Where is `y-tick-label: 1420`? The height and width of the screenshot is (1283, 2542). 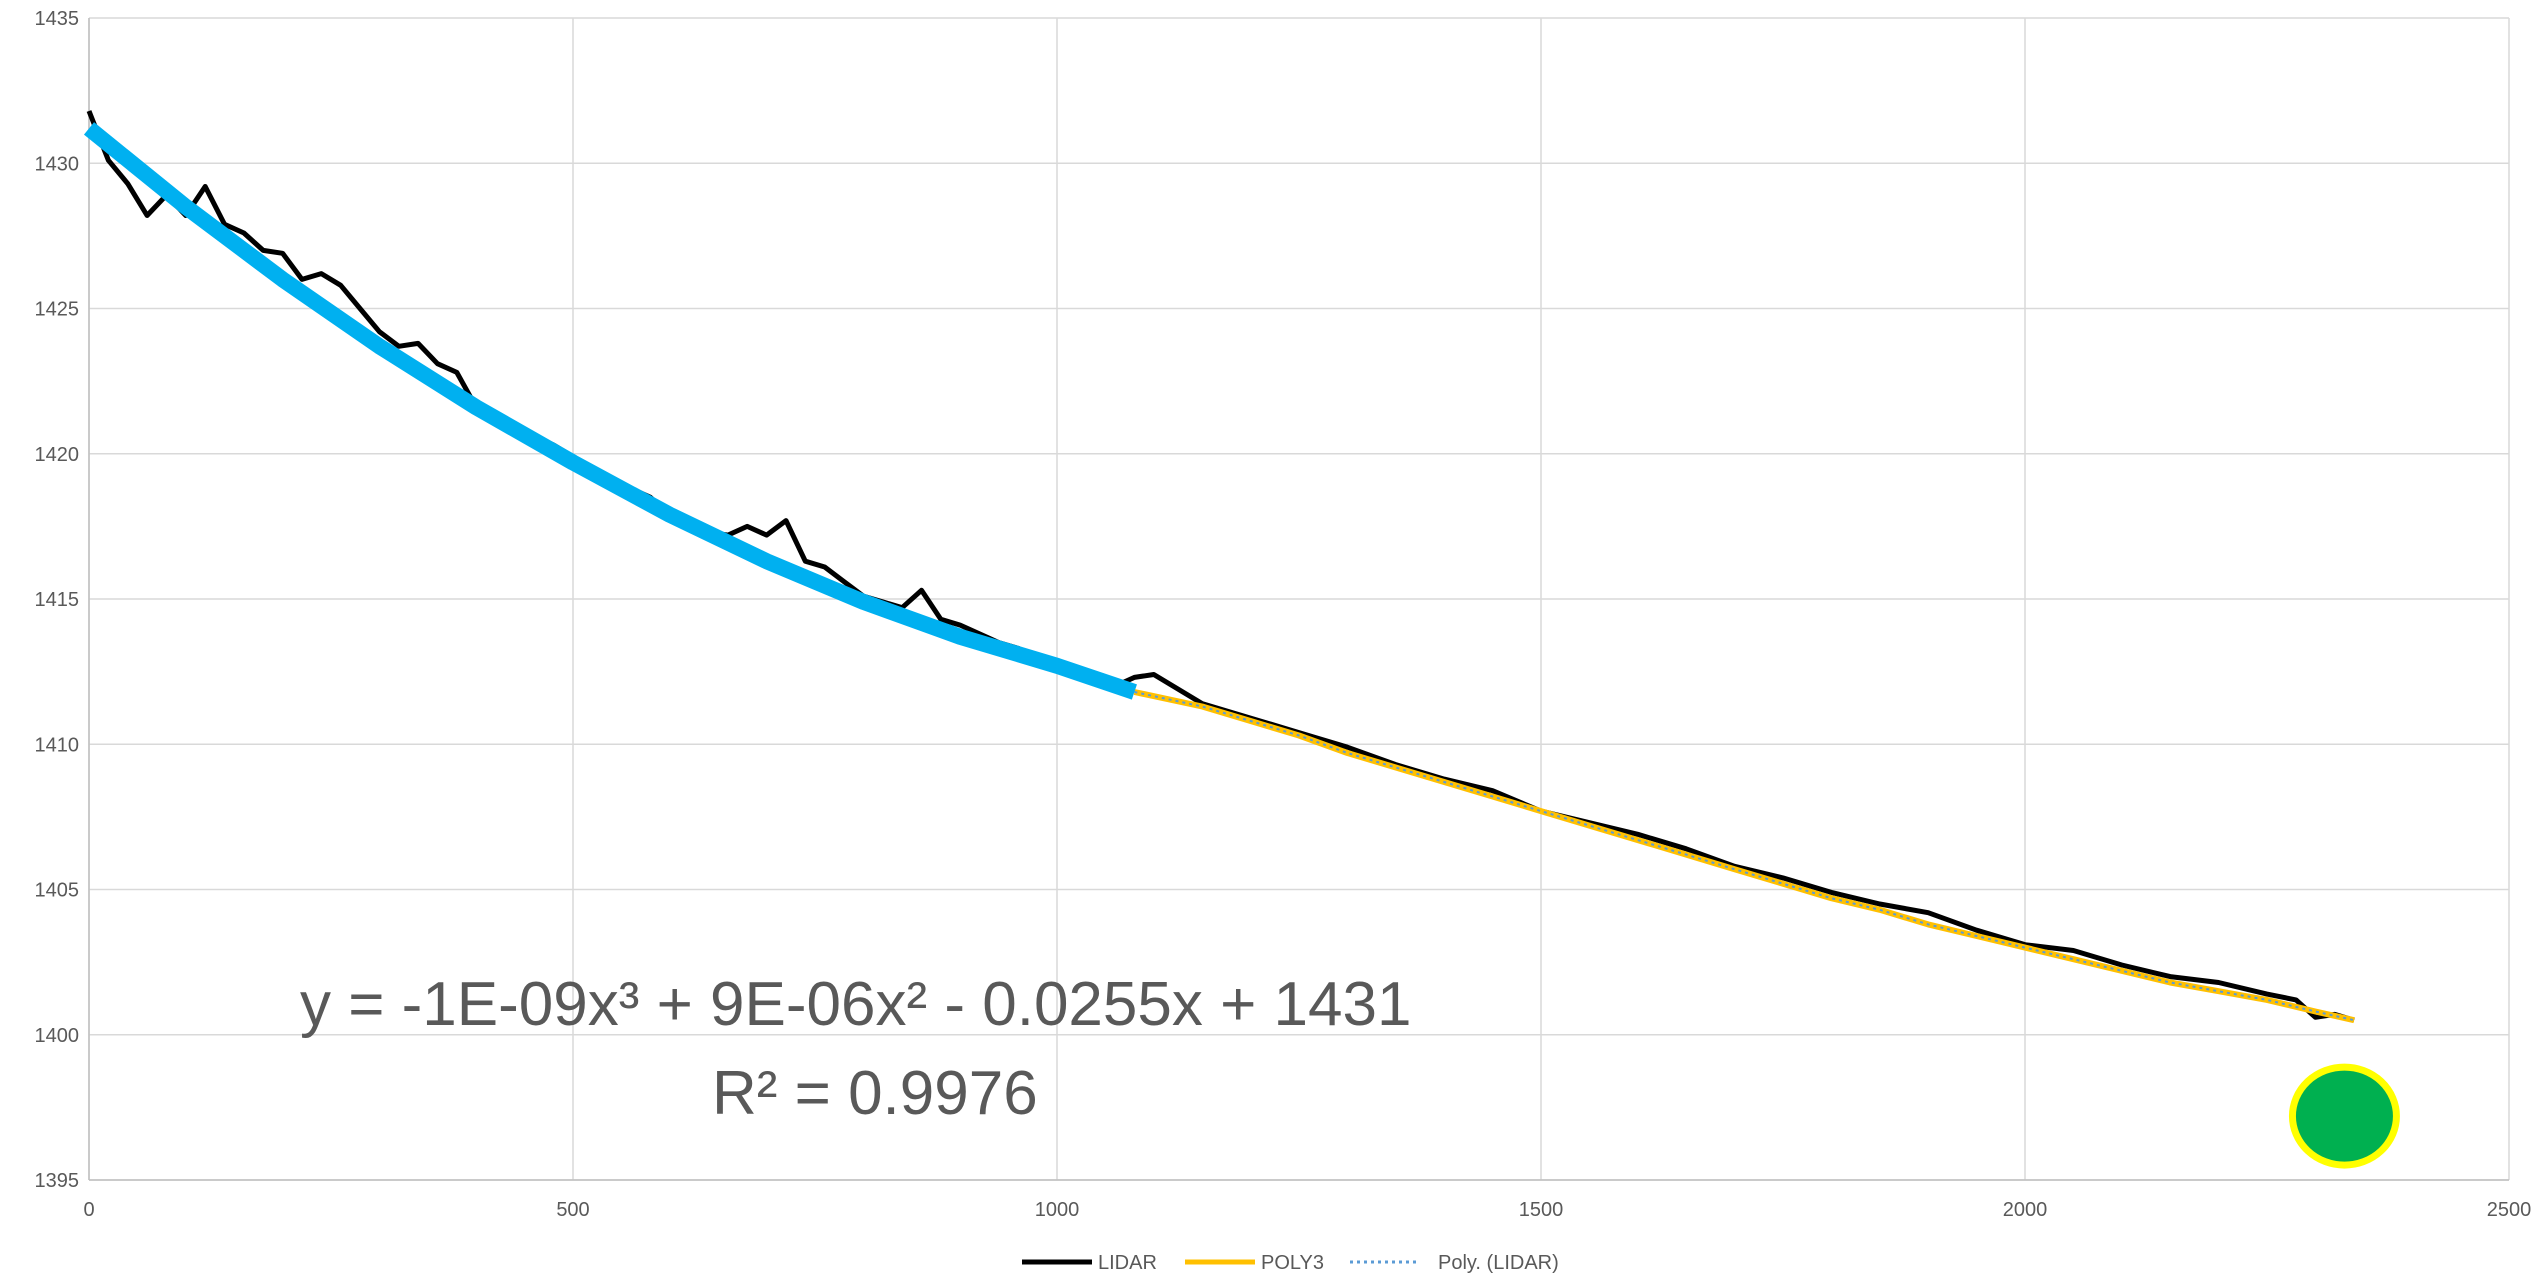
y-tick-label: 1420 is located at coordinates (57, 455).